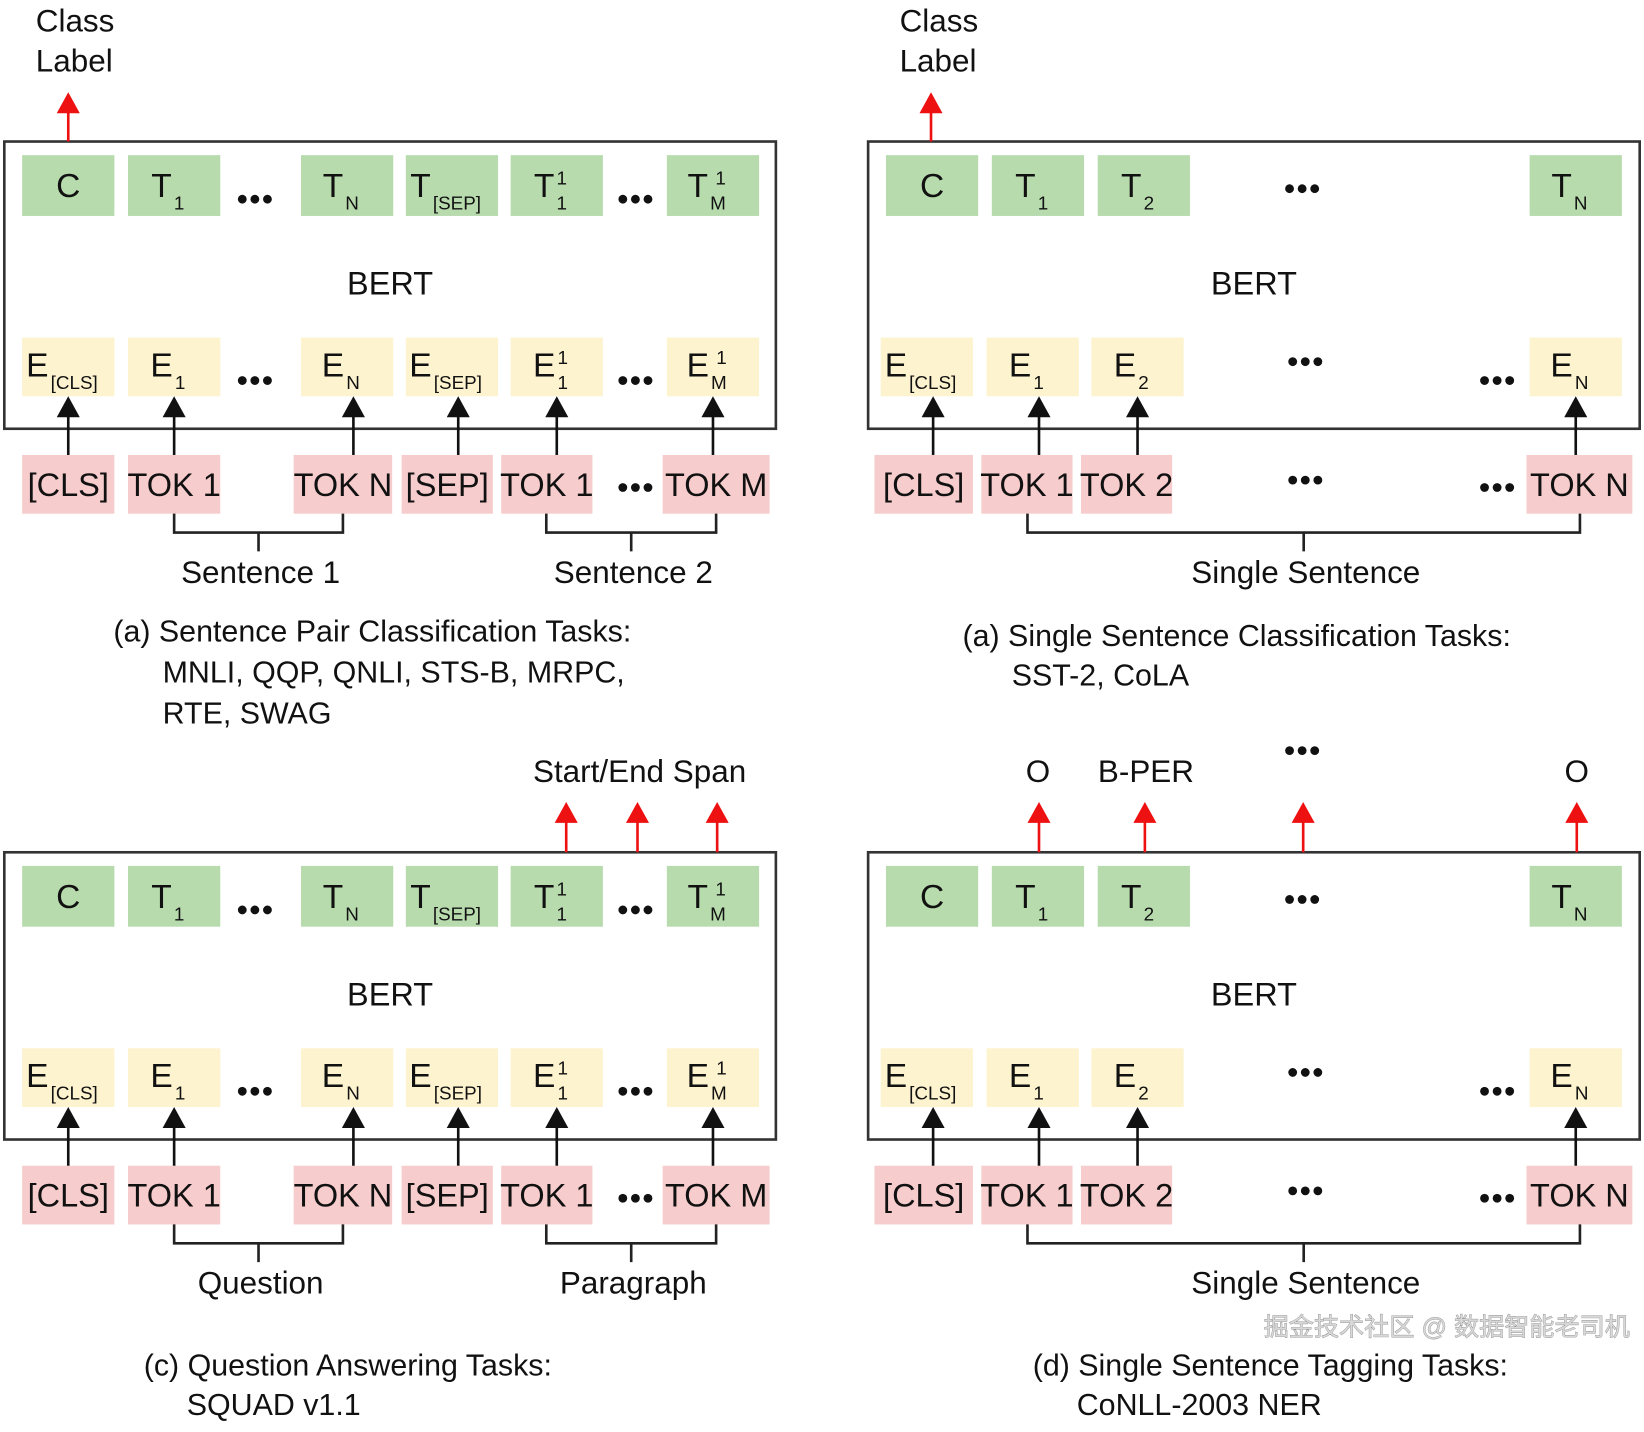 This screenshot has height=1432, width=1644. I want to click on group-label: Paragraph, so click(633, 1283).